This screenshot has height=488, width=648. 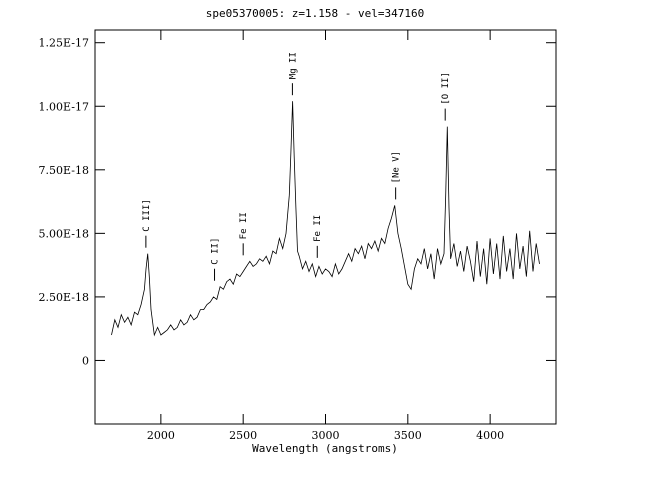 I want to click on emission-line-label: Mg II, so click(x=293, y=74).